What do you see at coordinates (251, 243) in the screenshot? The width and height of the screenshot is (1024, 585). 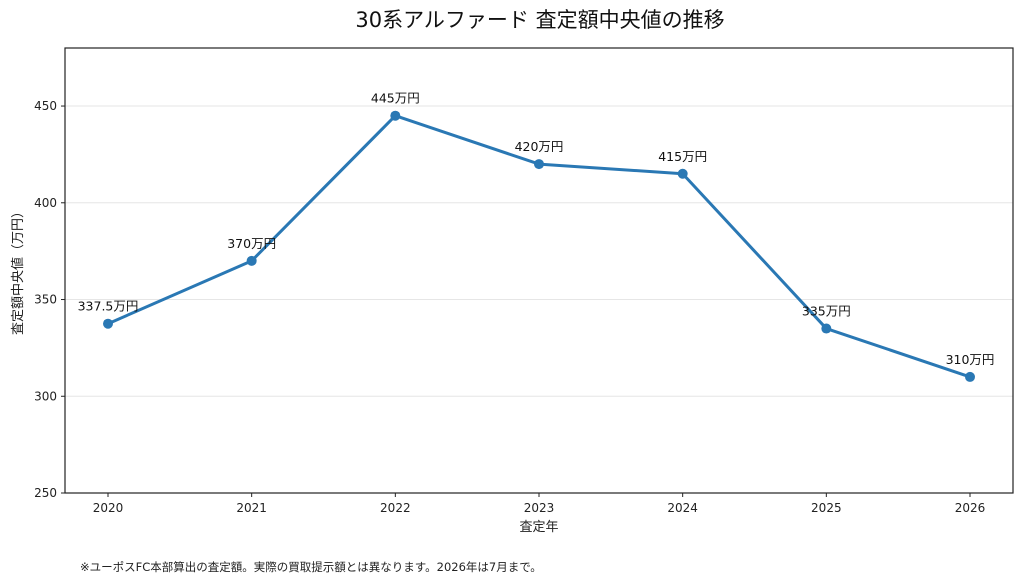 I see `data-label: 370万円` at bounding box center [251, 243].